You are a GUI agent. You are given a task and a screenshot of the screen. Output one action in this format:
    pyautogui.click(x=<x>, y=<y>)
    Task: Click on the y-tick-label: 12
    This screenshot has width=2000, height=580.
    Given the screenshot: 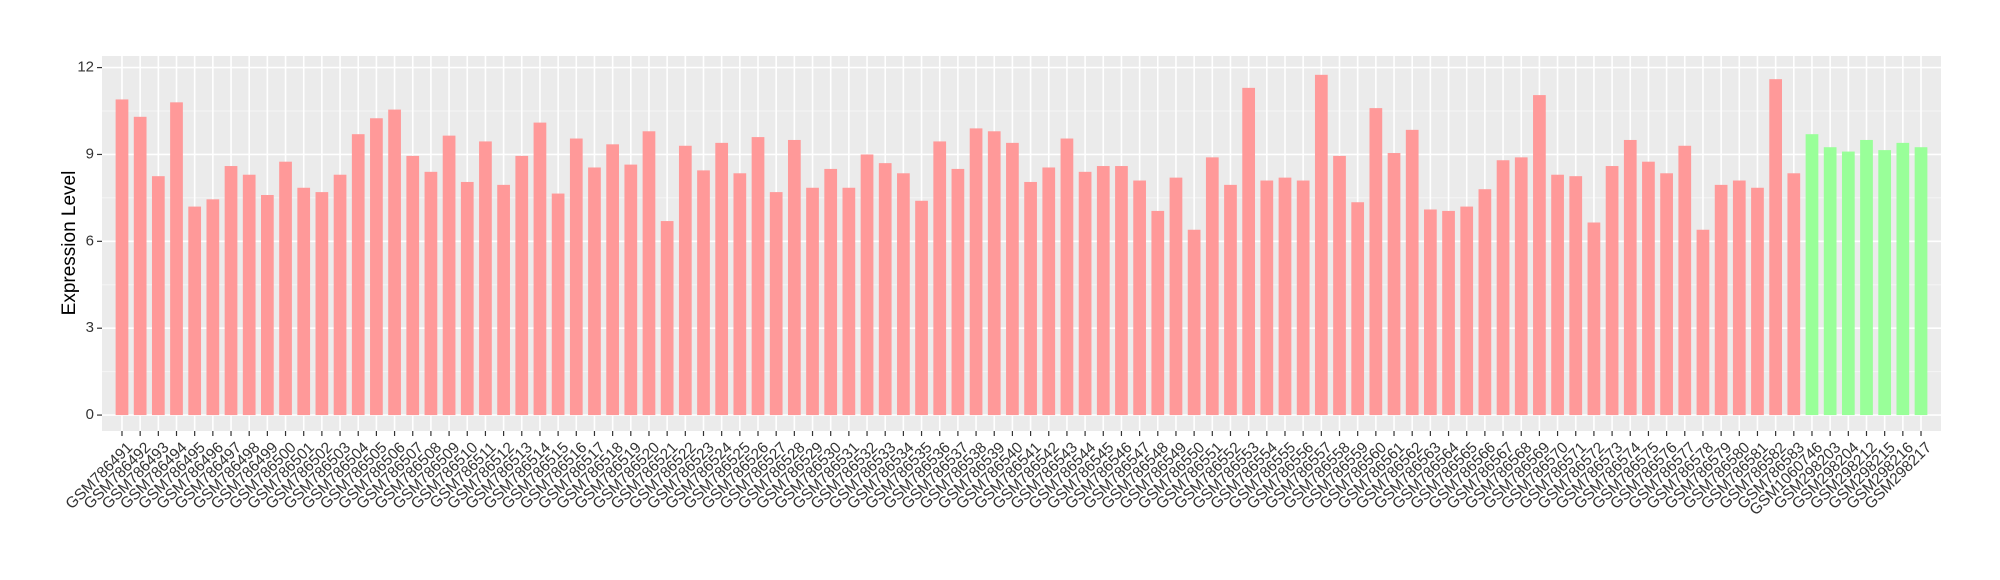 What is the action you would take?
    pyautogui.click(x=85, y=67)
    